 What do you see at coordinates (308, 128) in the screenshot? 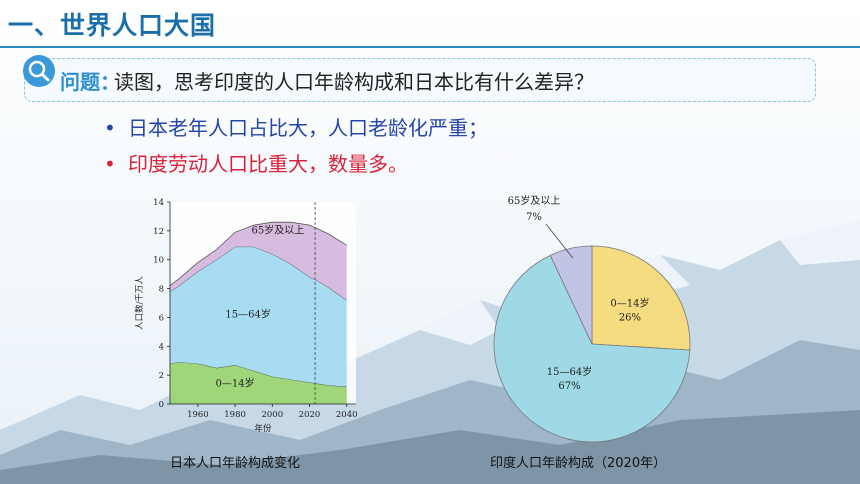
I see `bullet-text: 日本老年人口占比大，人口老龄化严重；` at bounding box center [308, 128].